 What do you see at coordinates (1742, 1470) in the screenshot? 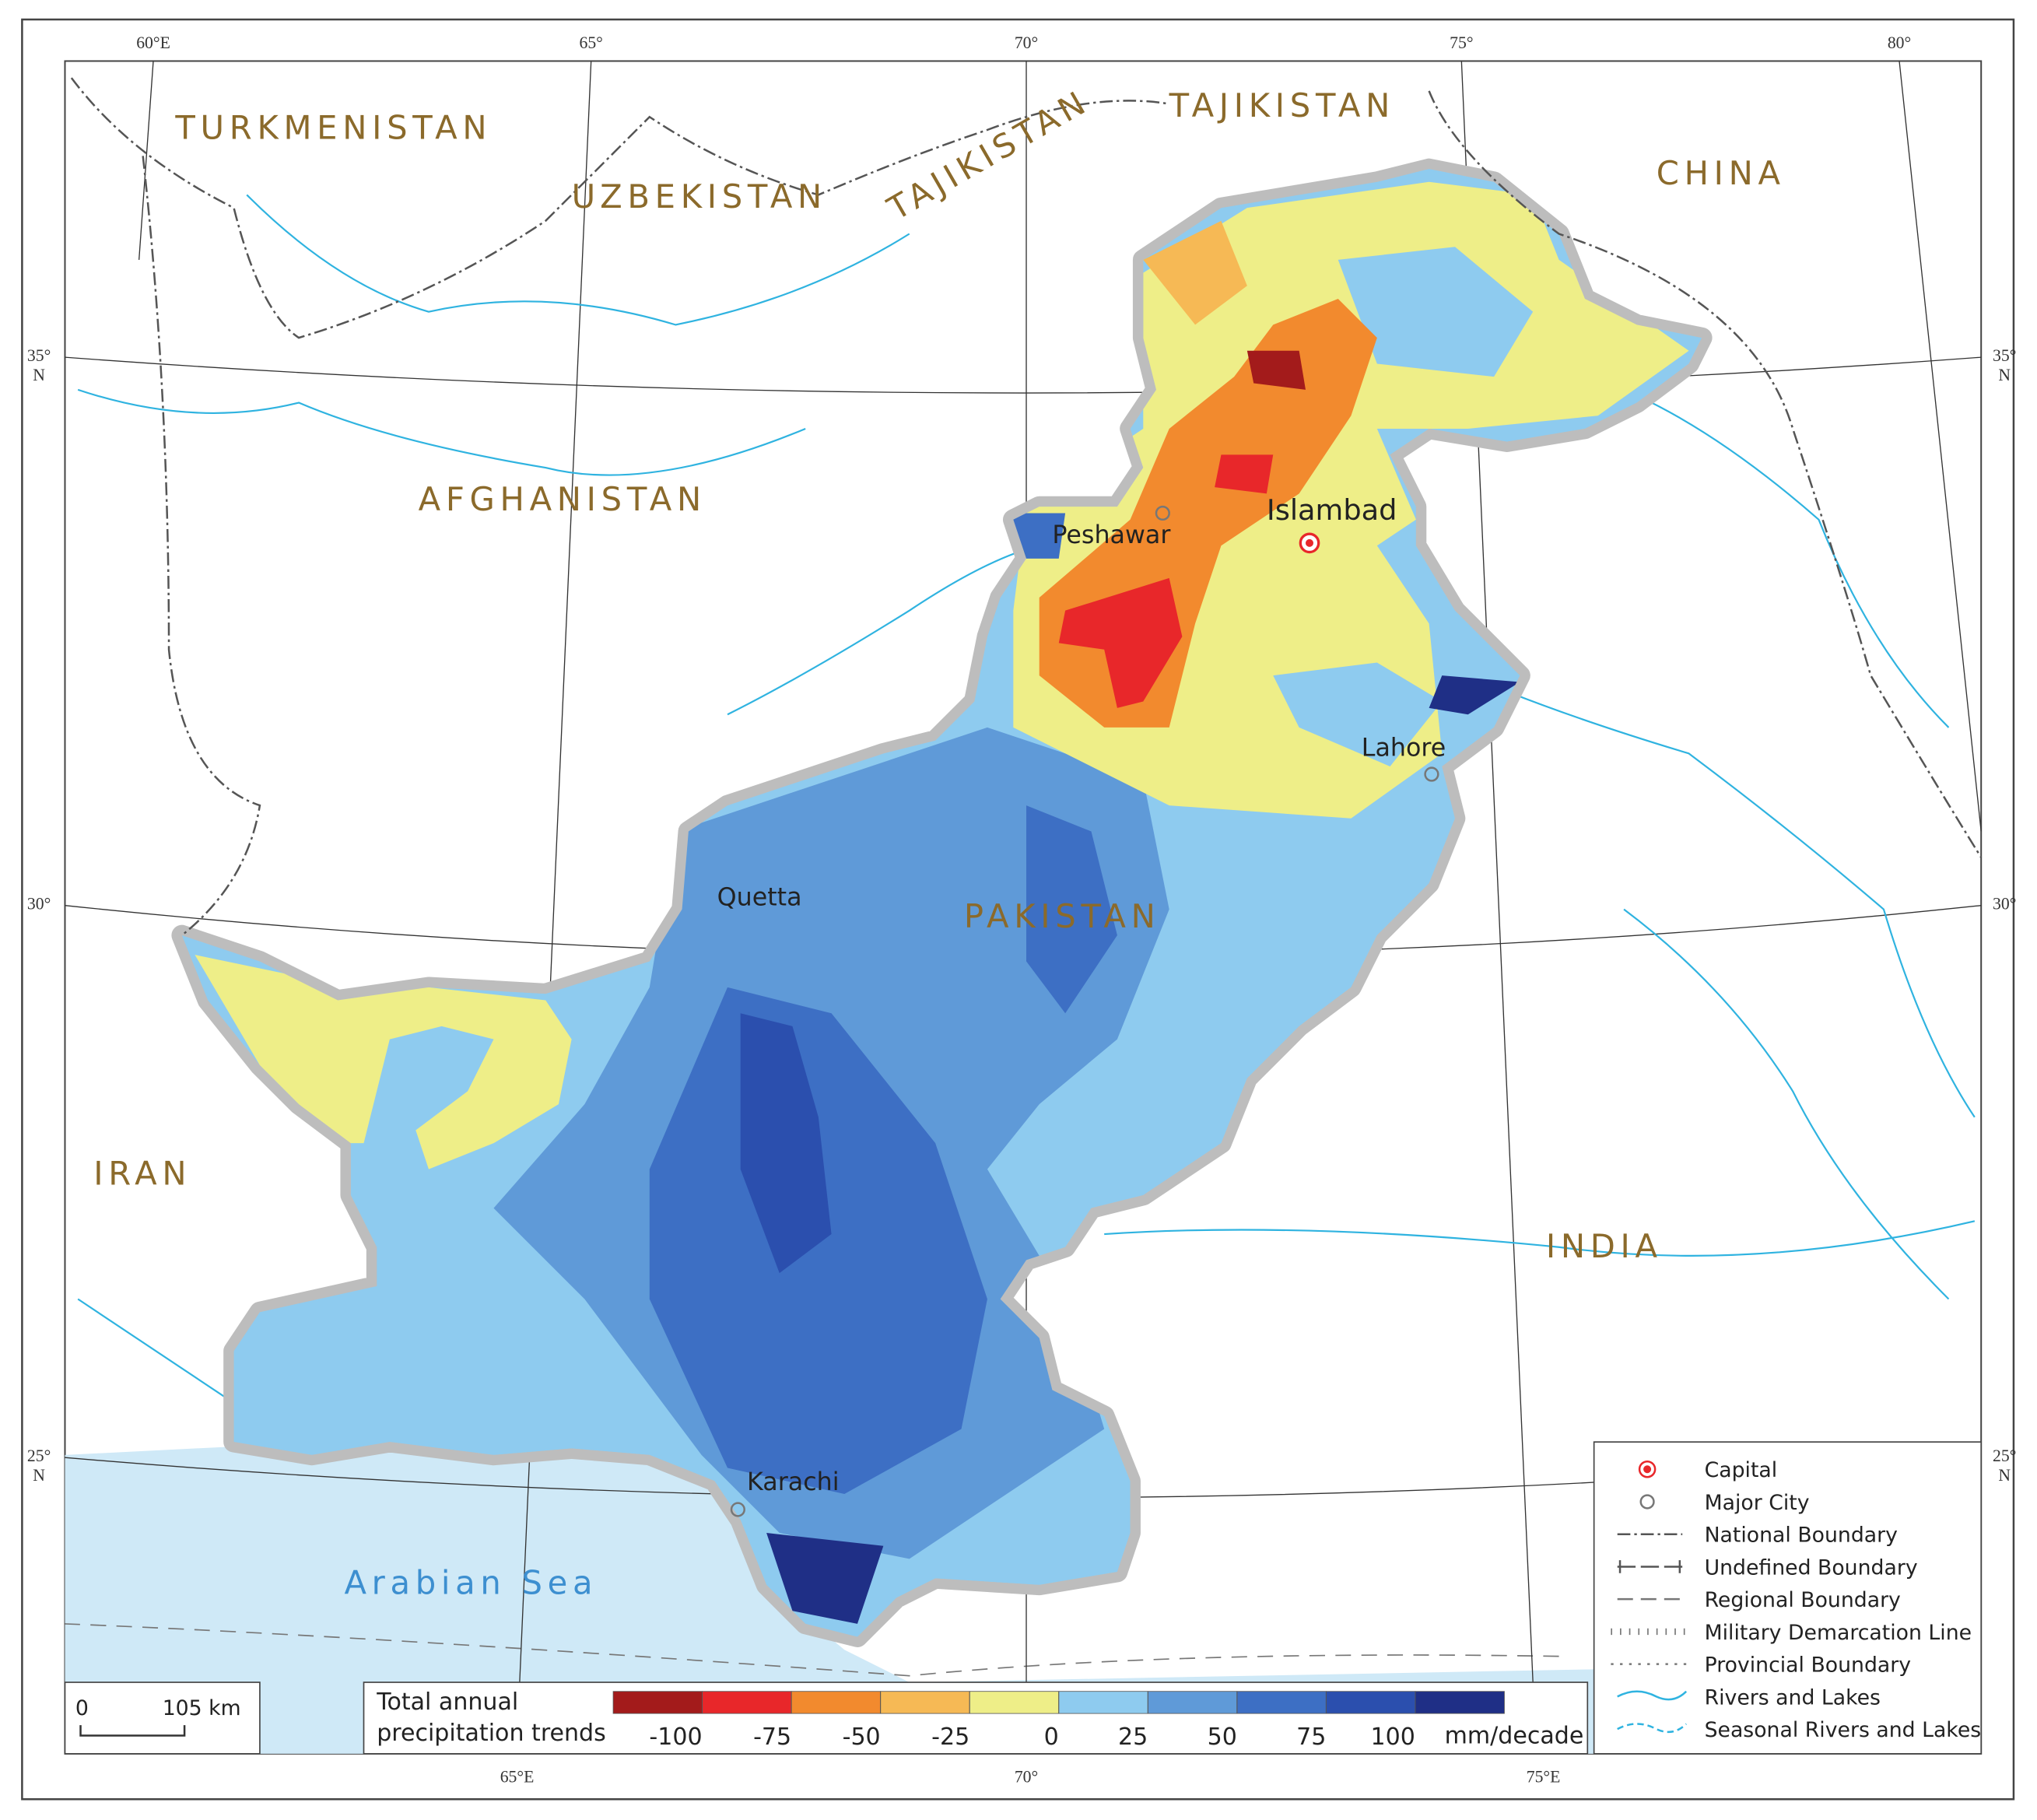
I see `legend-label: Capital` at bounding box center [1742, 1470].